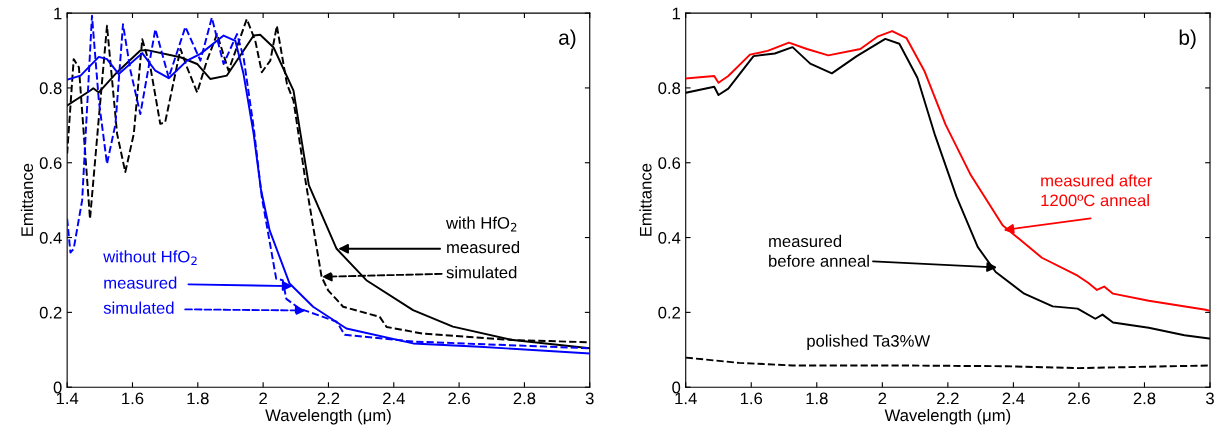  I want to click on annotation: without HfO$_{2}$, so click(150, 258).